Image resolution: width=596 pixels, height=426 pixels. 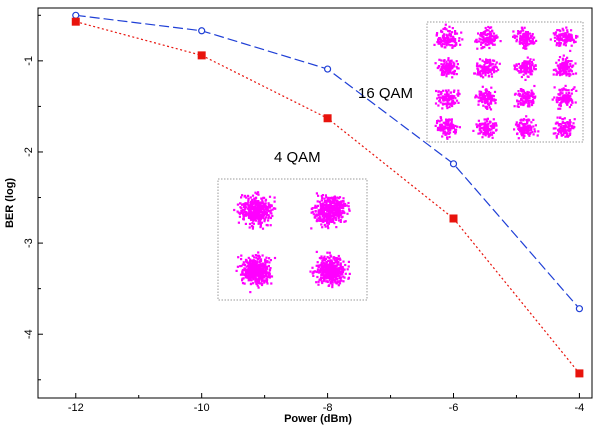 I want to click on series-label-4qam: 4 QAM, so click(x=297, y=157).